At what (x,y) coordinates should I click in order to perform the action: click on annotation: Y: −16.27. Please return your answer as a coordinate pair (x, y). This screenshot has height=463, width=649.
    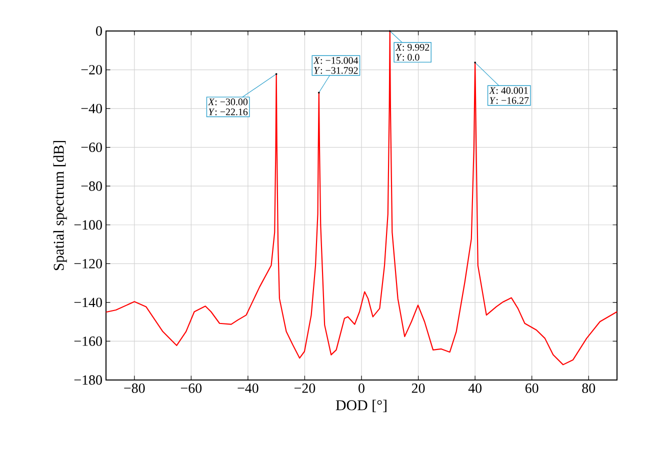
    Looking at the image, I should click on (509, 100).